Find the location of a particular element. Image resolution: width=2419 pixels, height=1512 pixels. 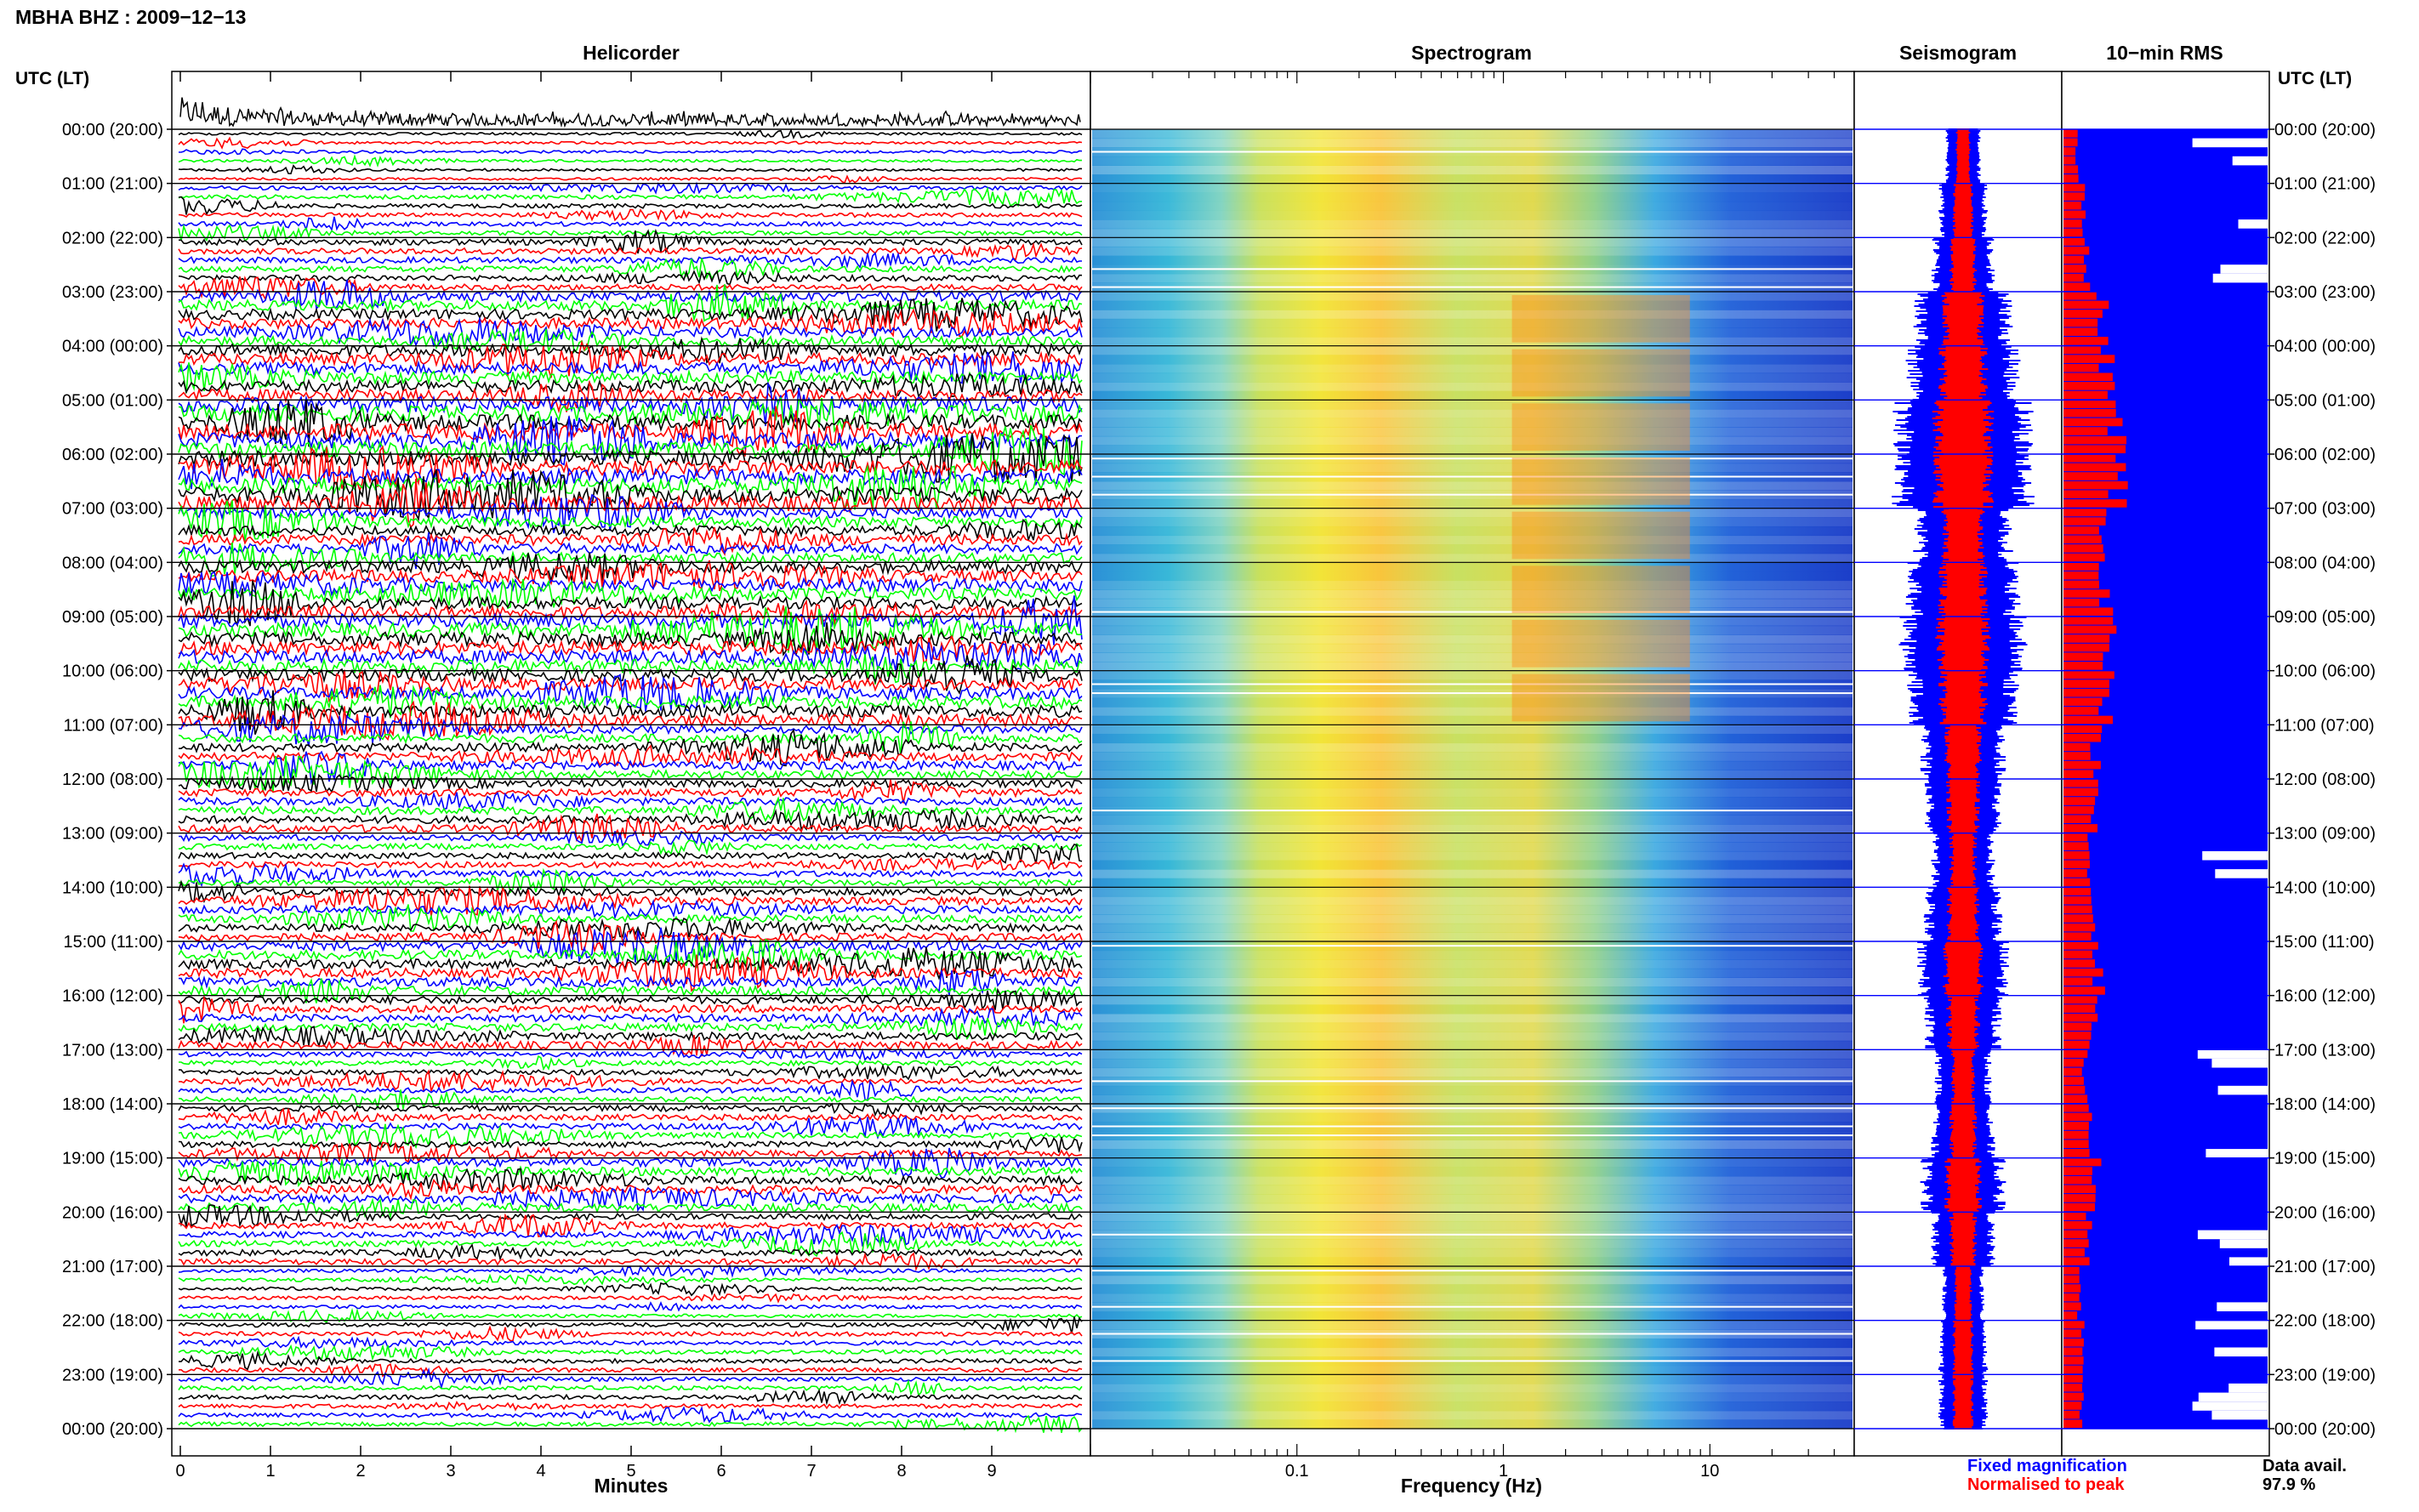

helicorder-x-tick-label: 3 is located at coordinates (450, 1471).